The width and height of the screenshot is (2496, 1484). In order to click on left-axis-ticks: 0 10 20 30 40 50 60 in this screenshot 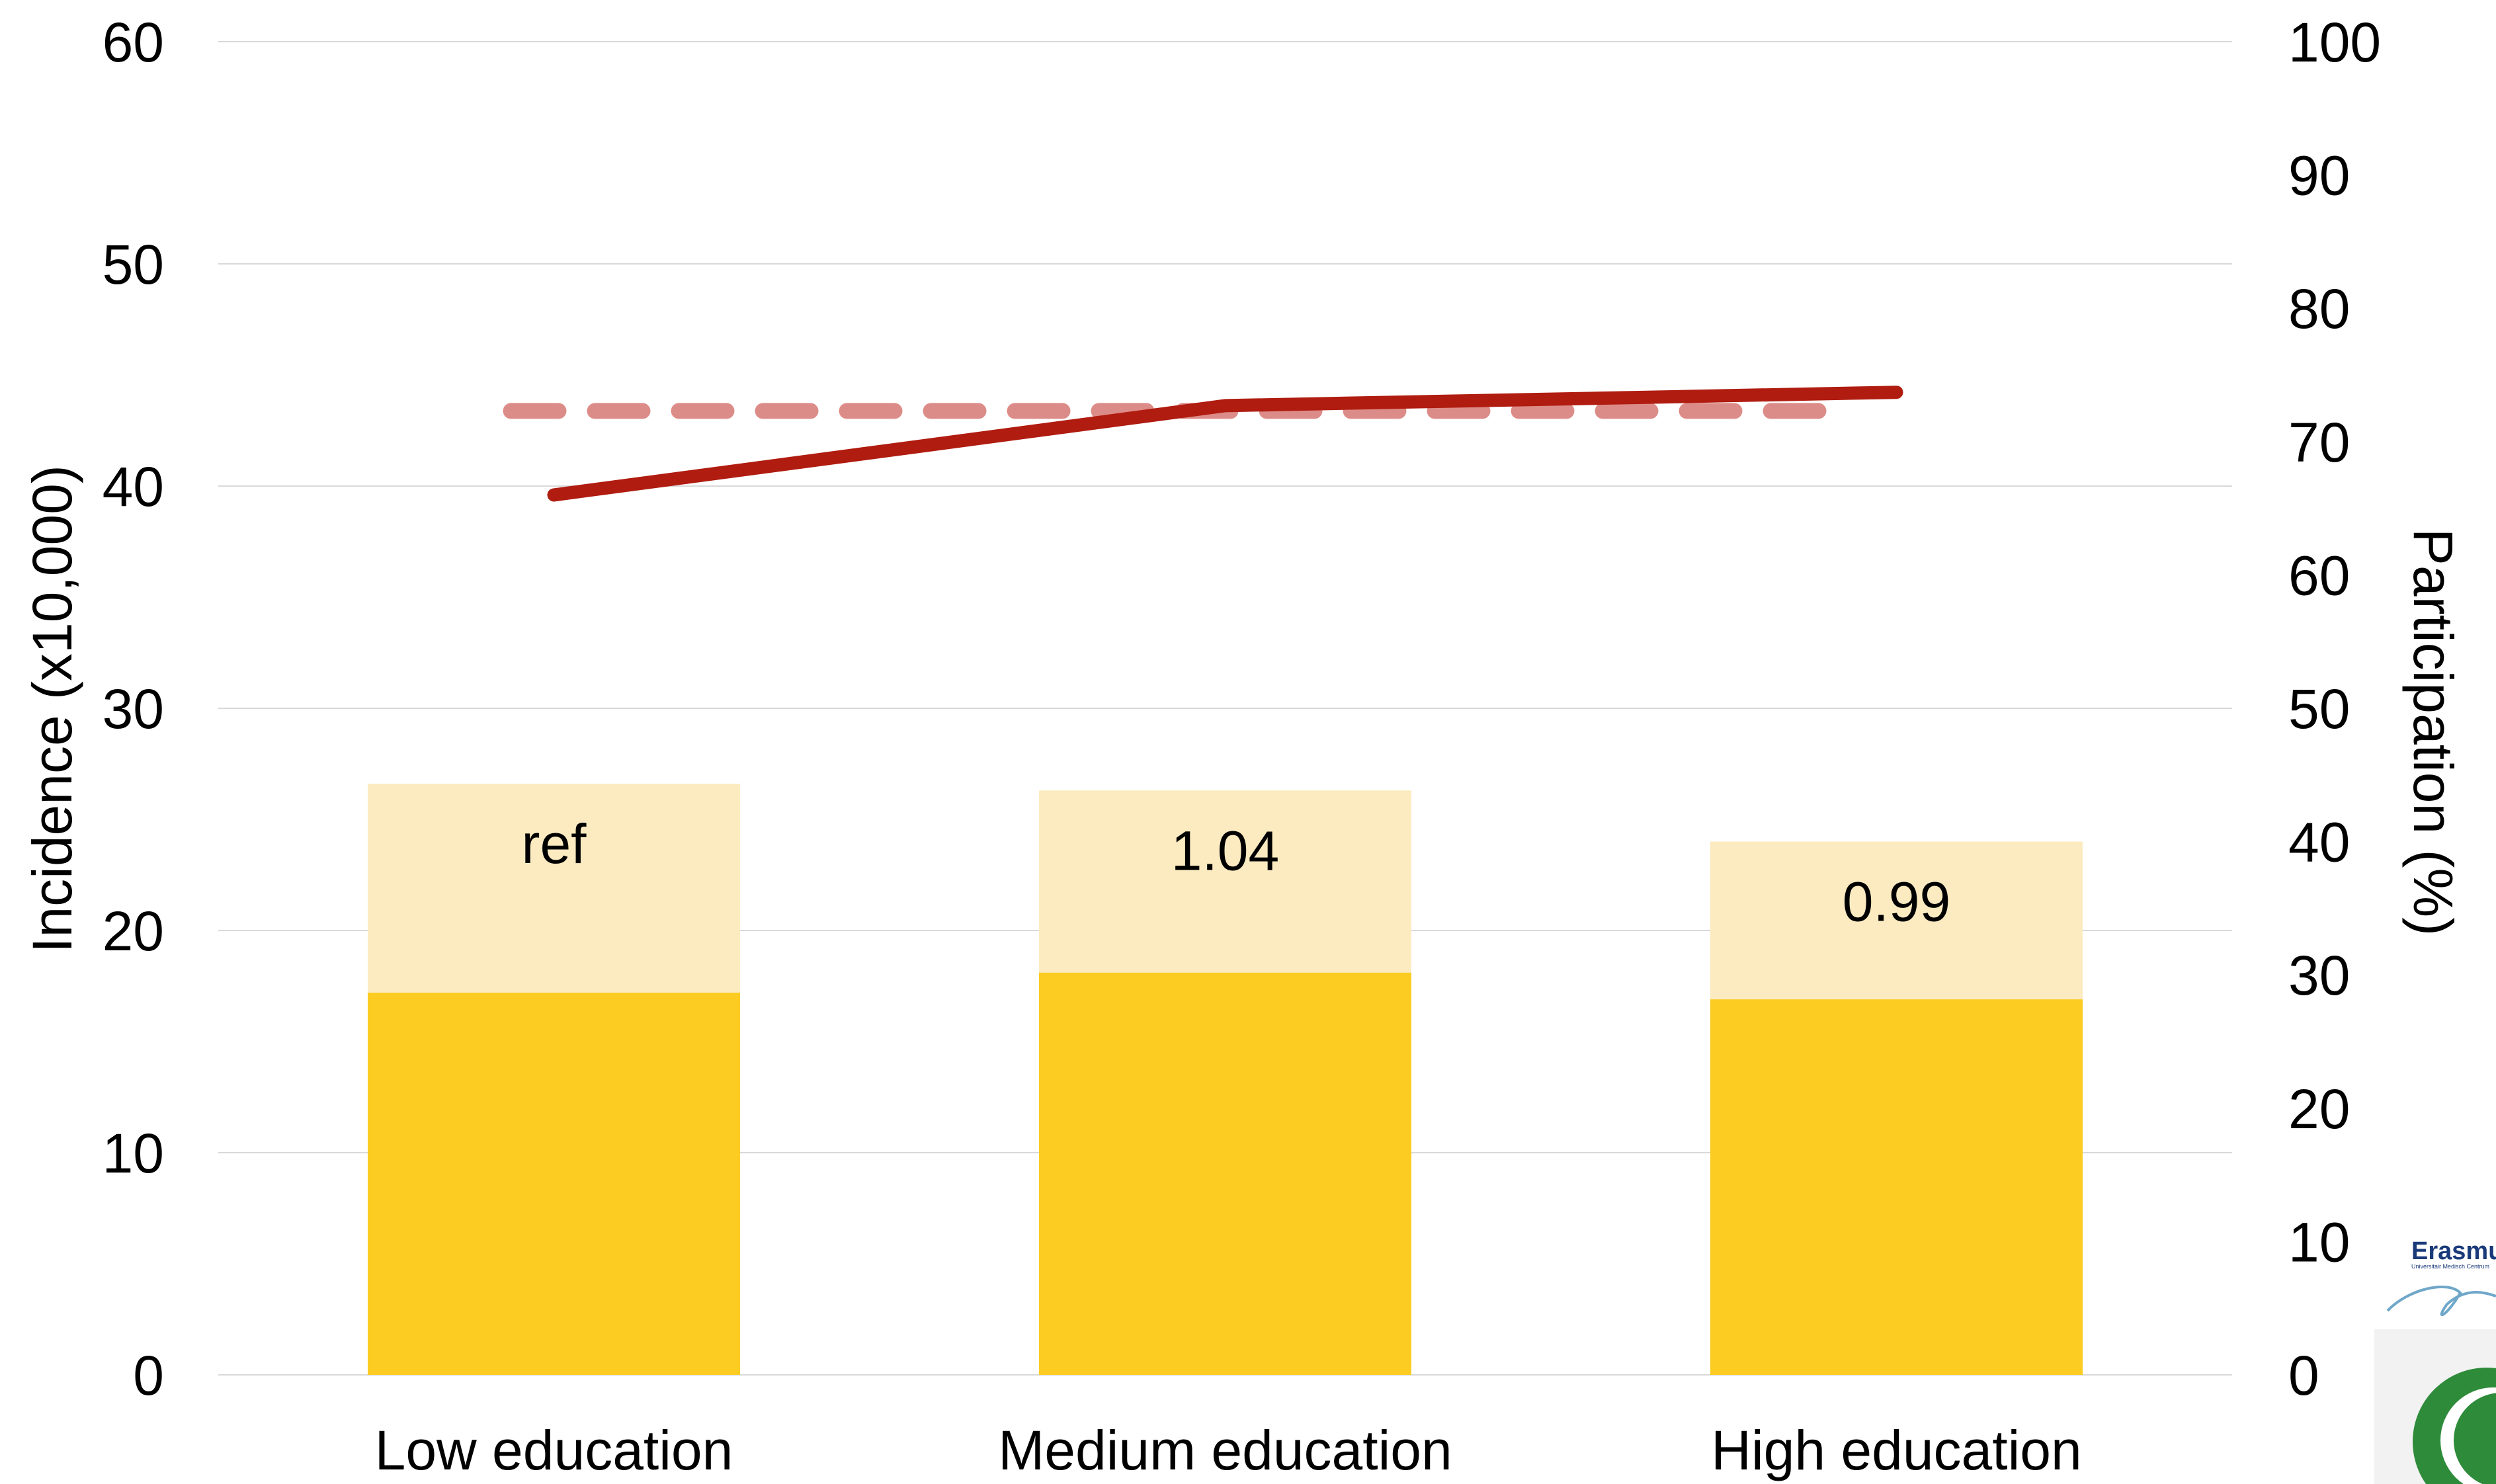, I will do `click(133, 709)`.